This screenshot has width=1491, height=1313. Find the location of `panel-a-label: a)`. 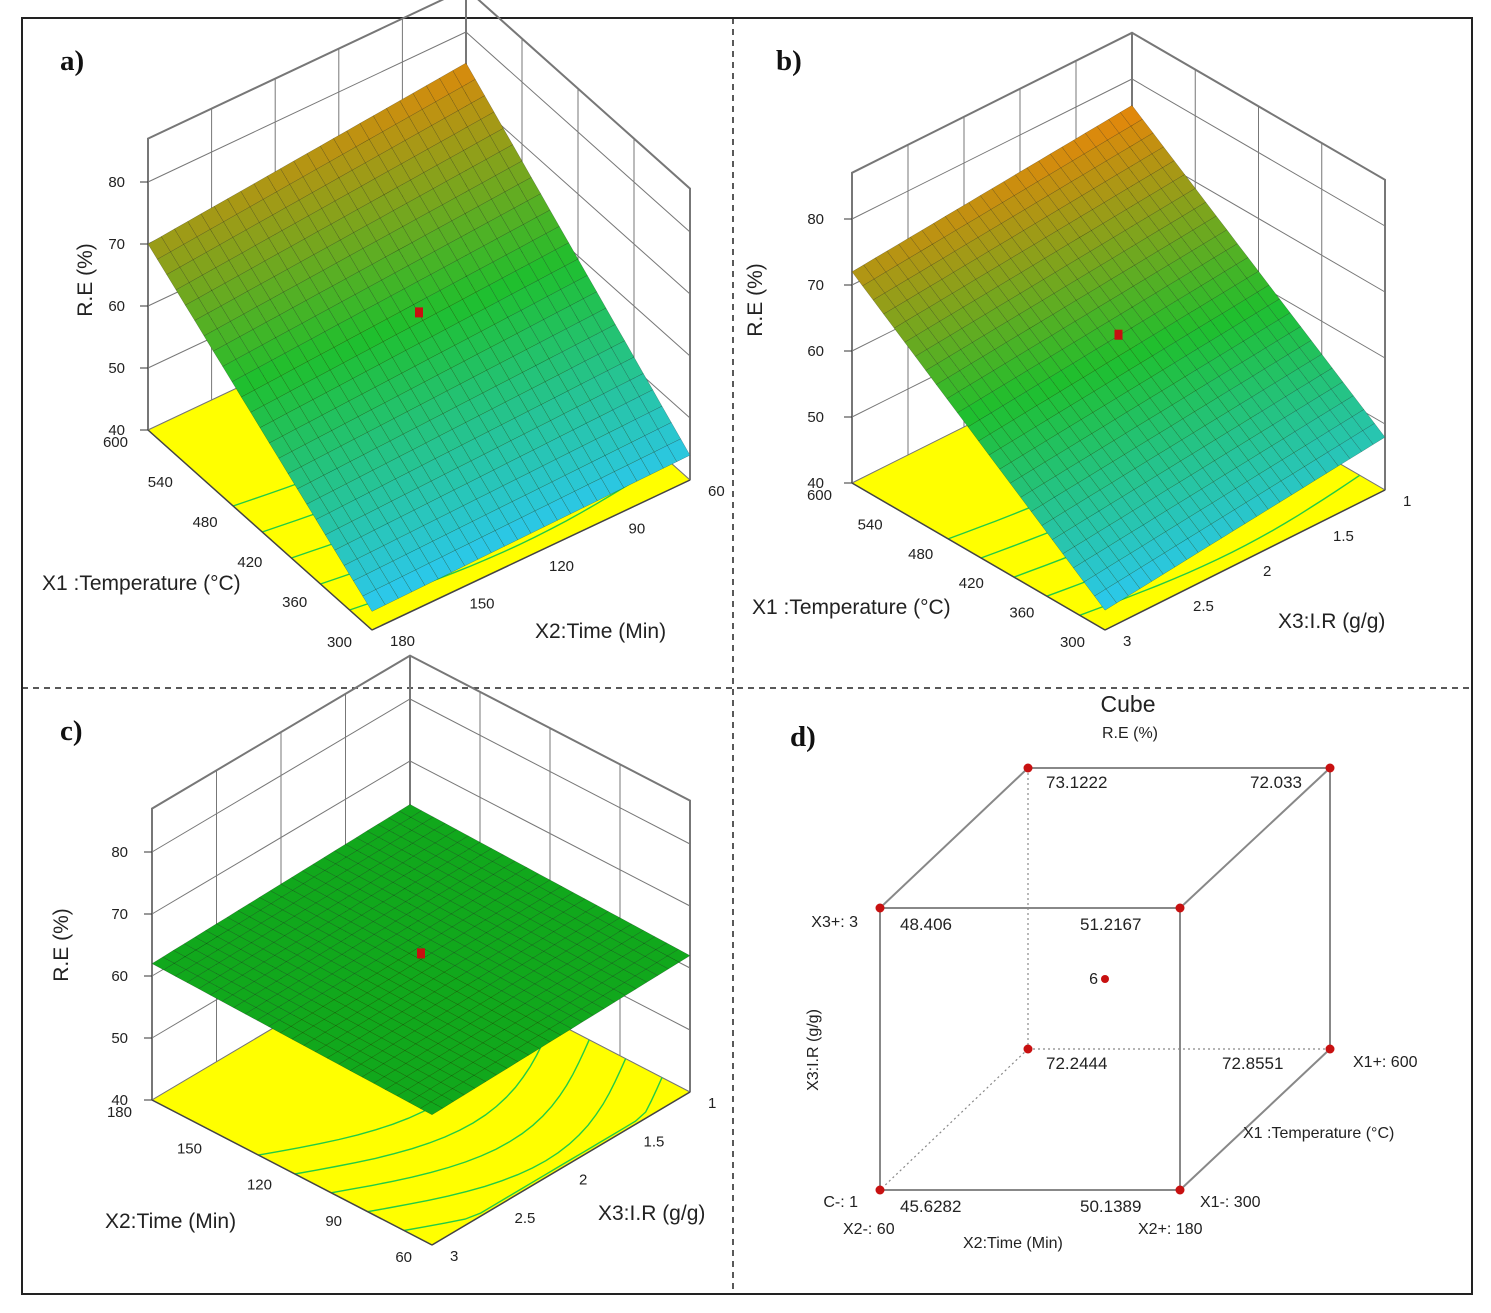

panel-a-label: a) is located at coordinates (72, 61).